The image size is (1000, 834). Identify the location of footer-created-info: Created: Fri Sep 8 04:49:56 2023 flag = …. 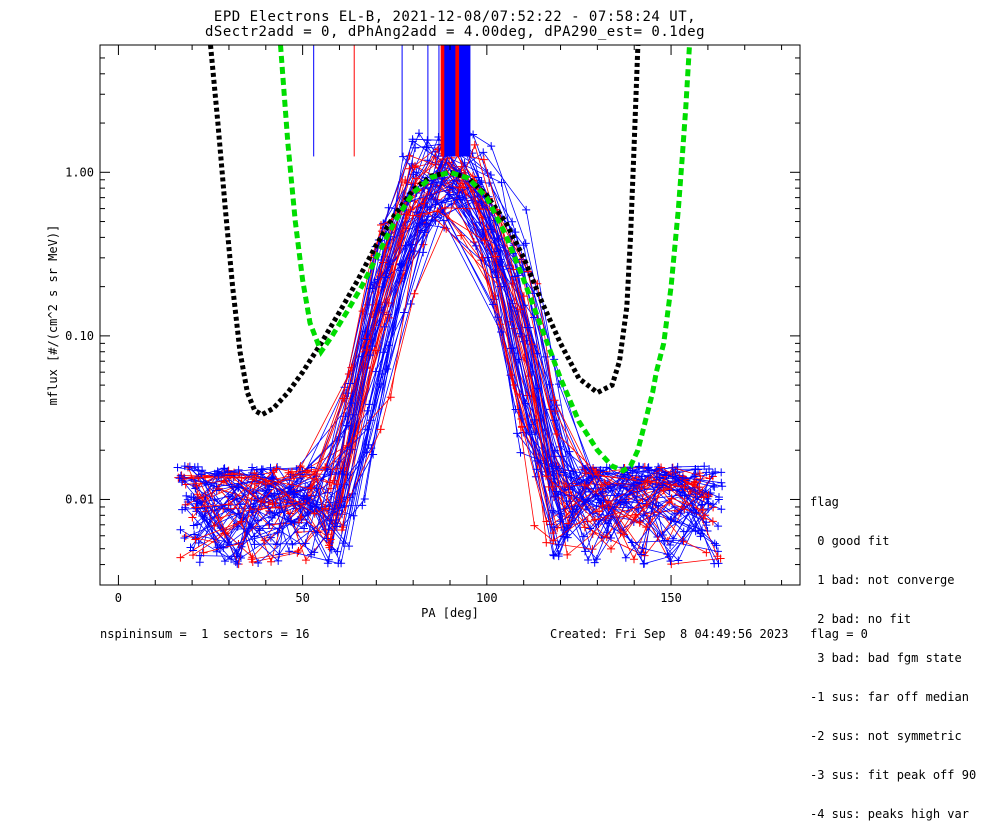
(709, 634).